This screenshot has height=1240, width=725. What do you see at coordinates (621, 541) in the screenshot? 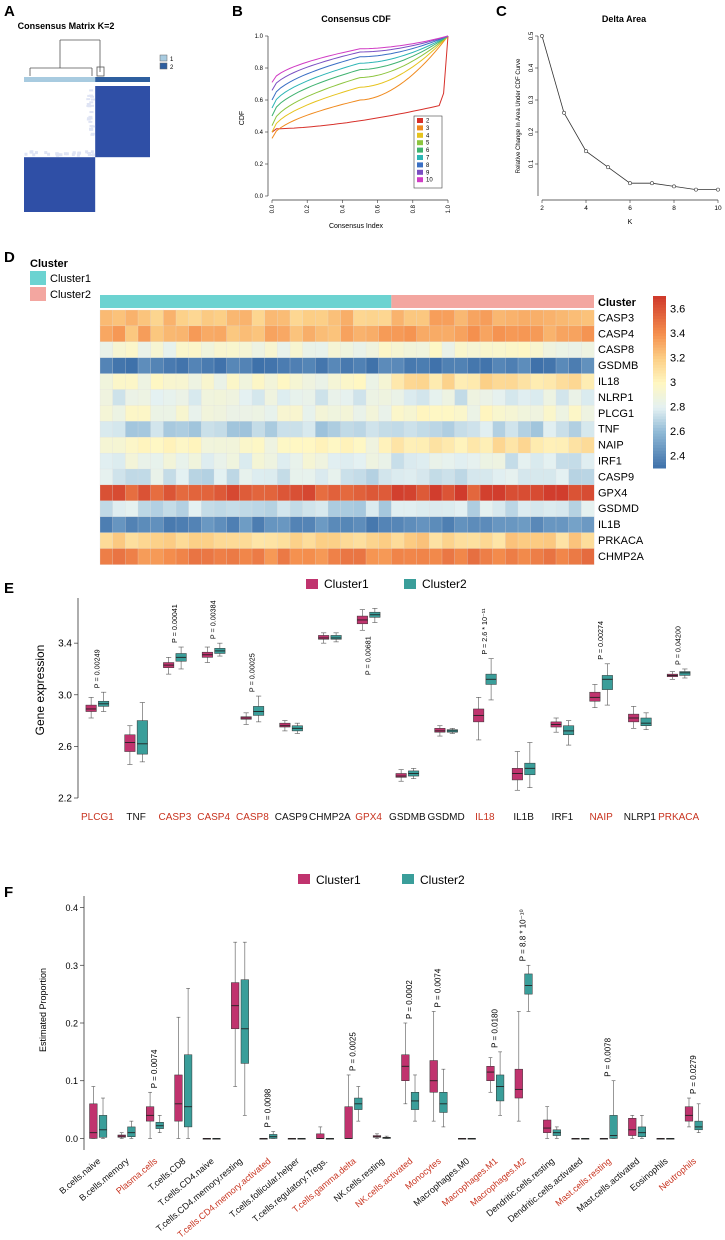
I see `heatmap-row-label: PRKACA` at bounding box center [621, 541].